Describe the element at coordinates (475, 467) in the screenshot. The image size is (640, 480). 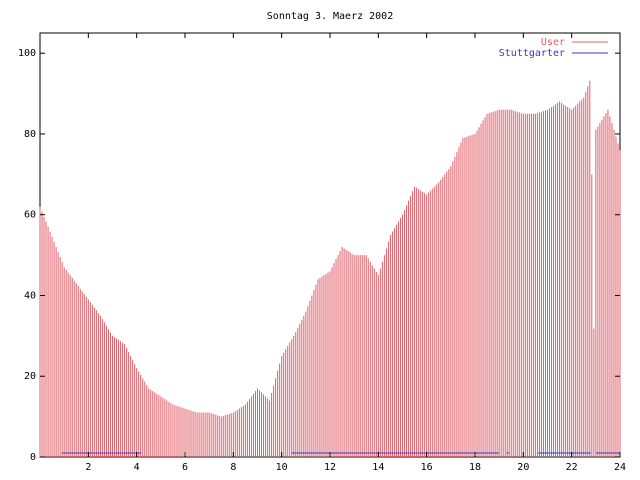
I see `x-tick-label: 18` at that location.